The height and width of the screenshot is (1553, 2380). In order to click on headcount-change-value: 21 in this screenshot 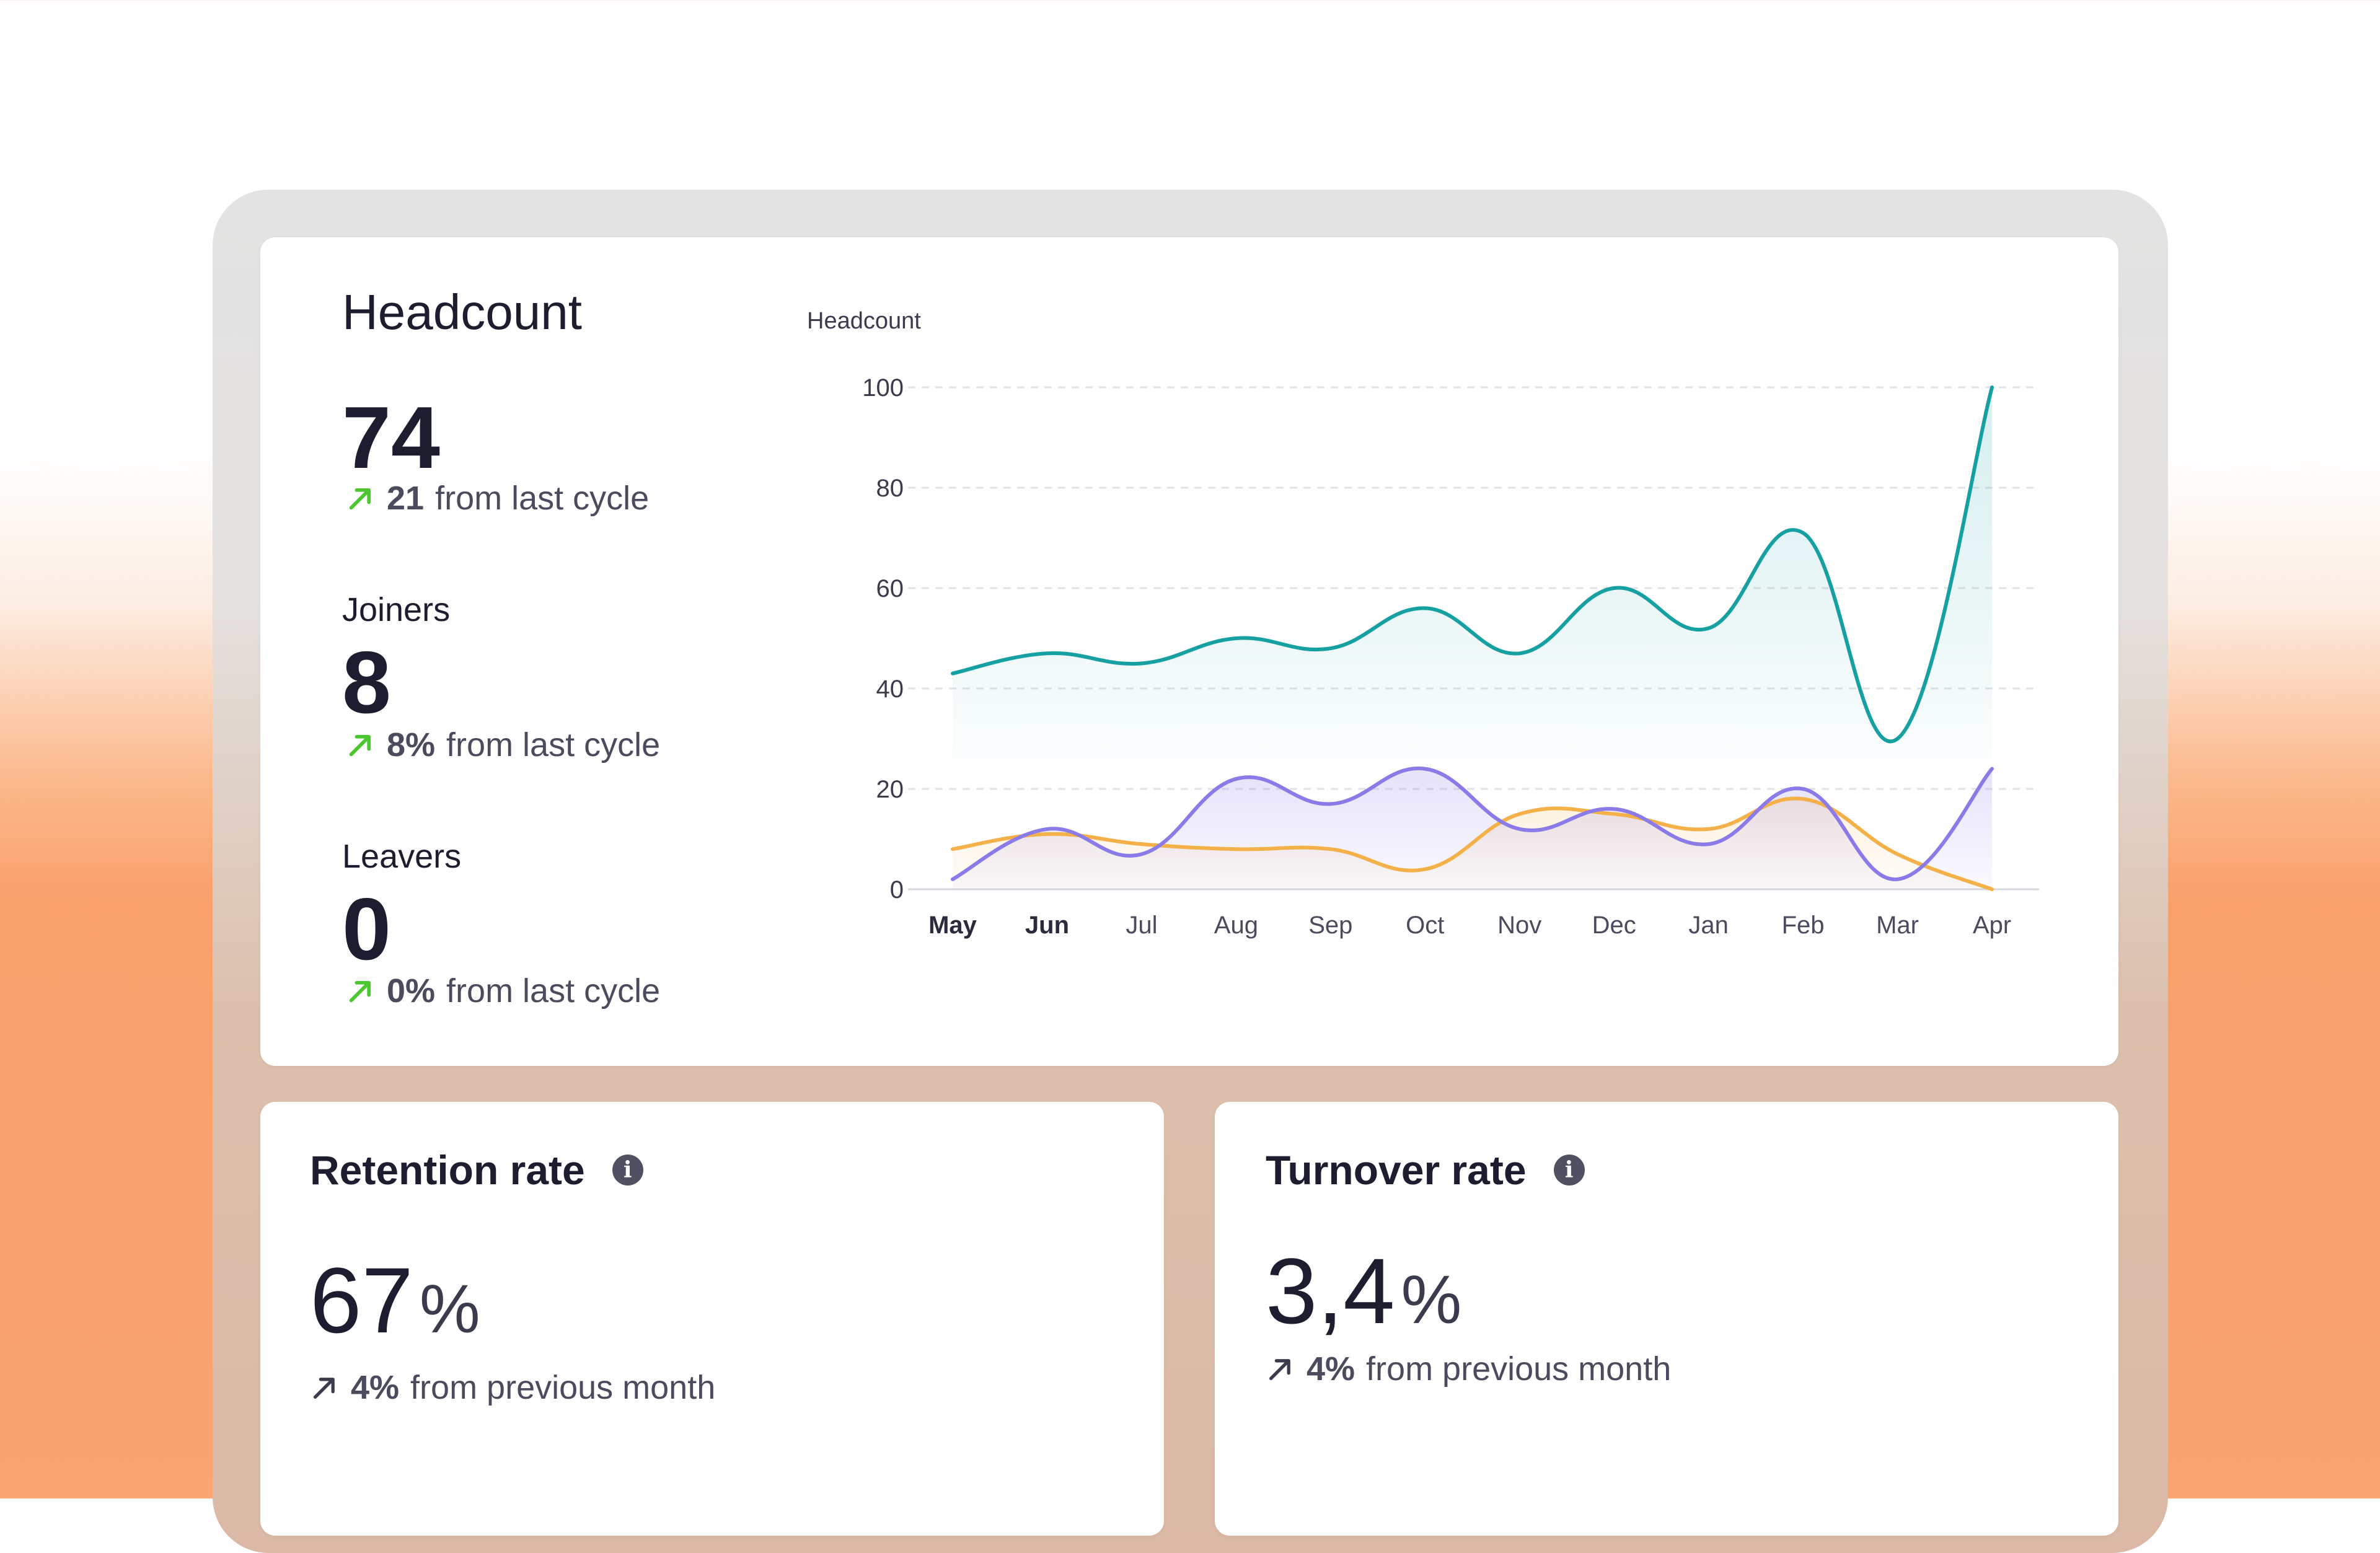, I will do `click(406, 498)`.